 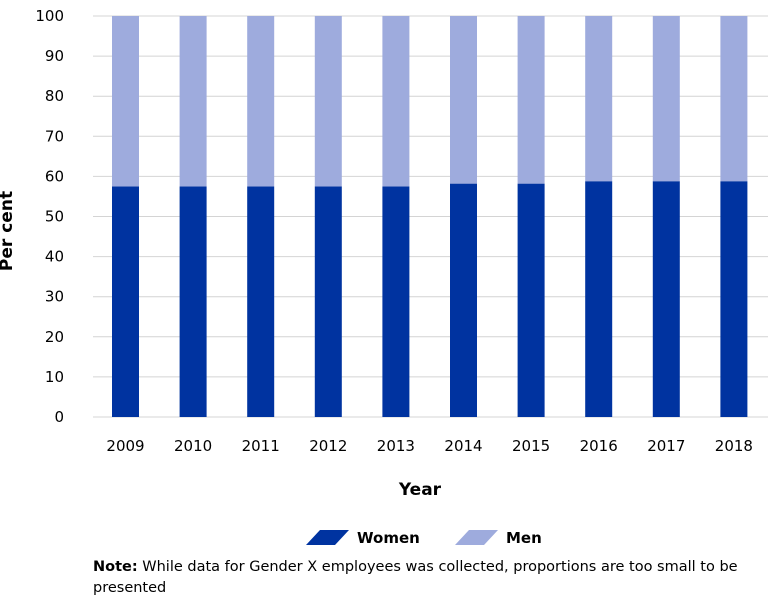 I want to click on bar-women-2014, so click(x=463, y=300).